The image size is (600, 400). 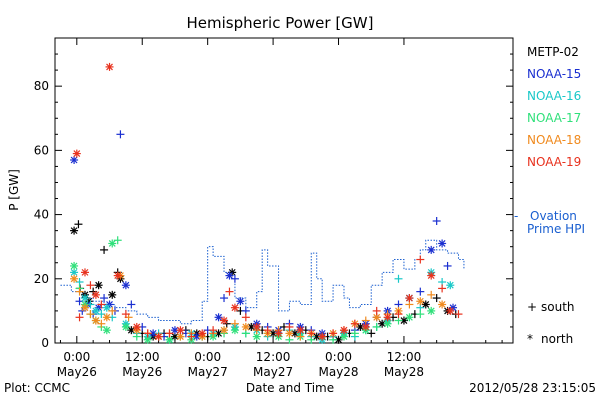 What do you see at coordinates (557, 339) in the screenshot?
I see `marker-legend-north-label: north` at bounding box center [557, 339].